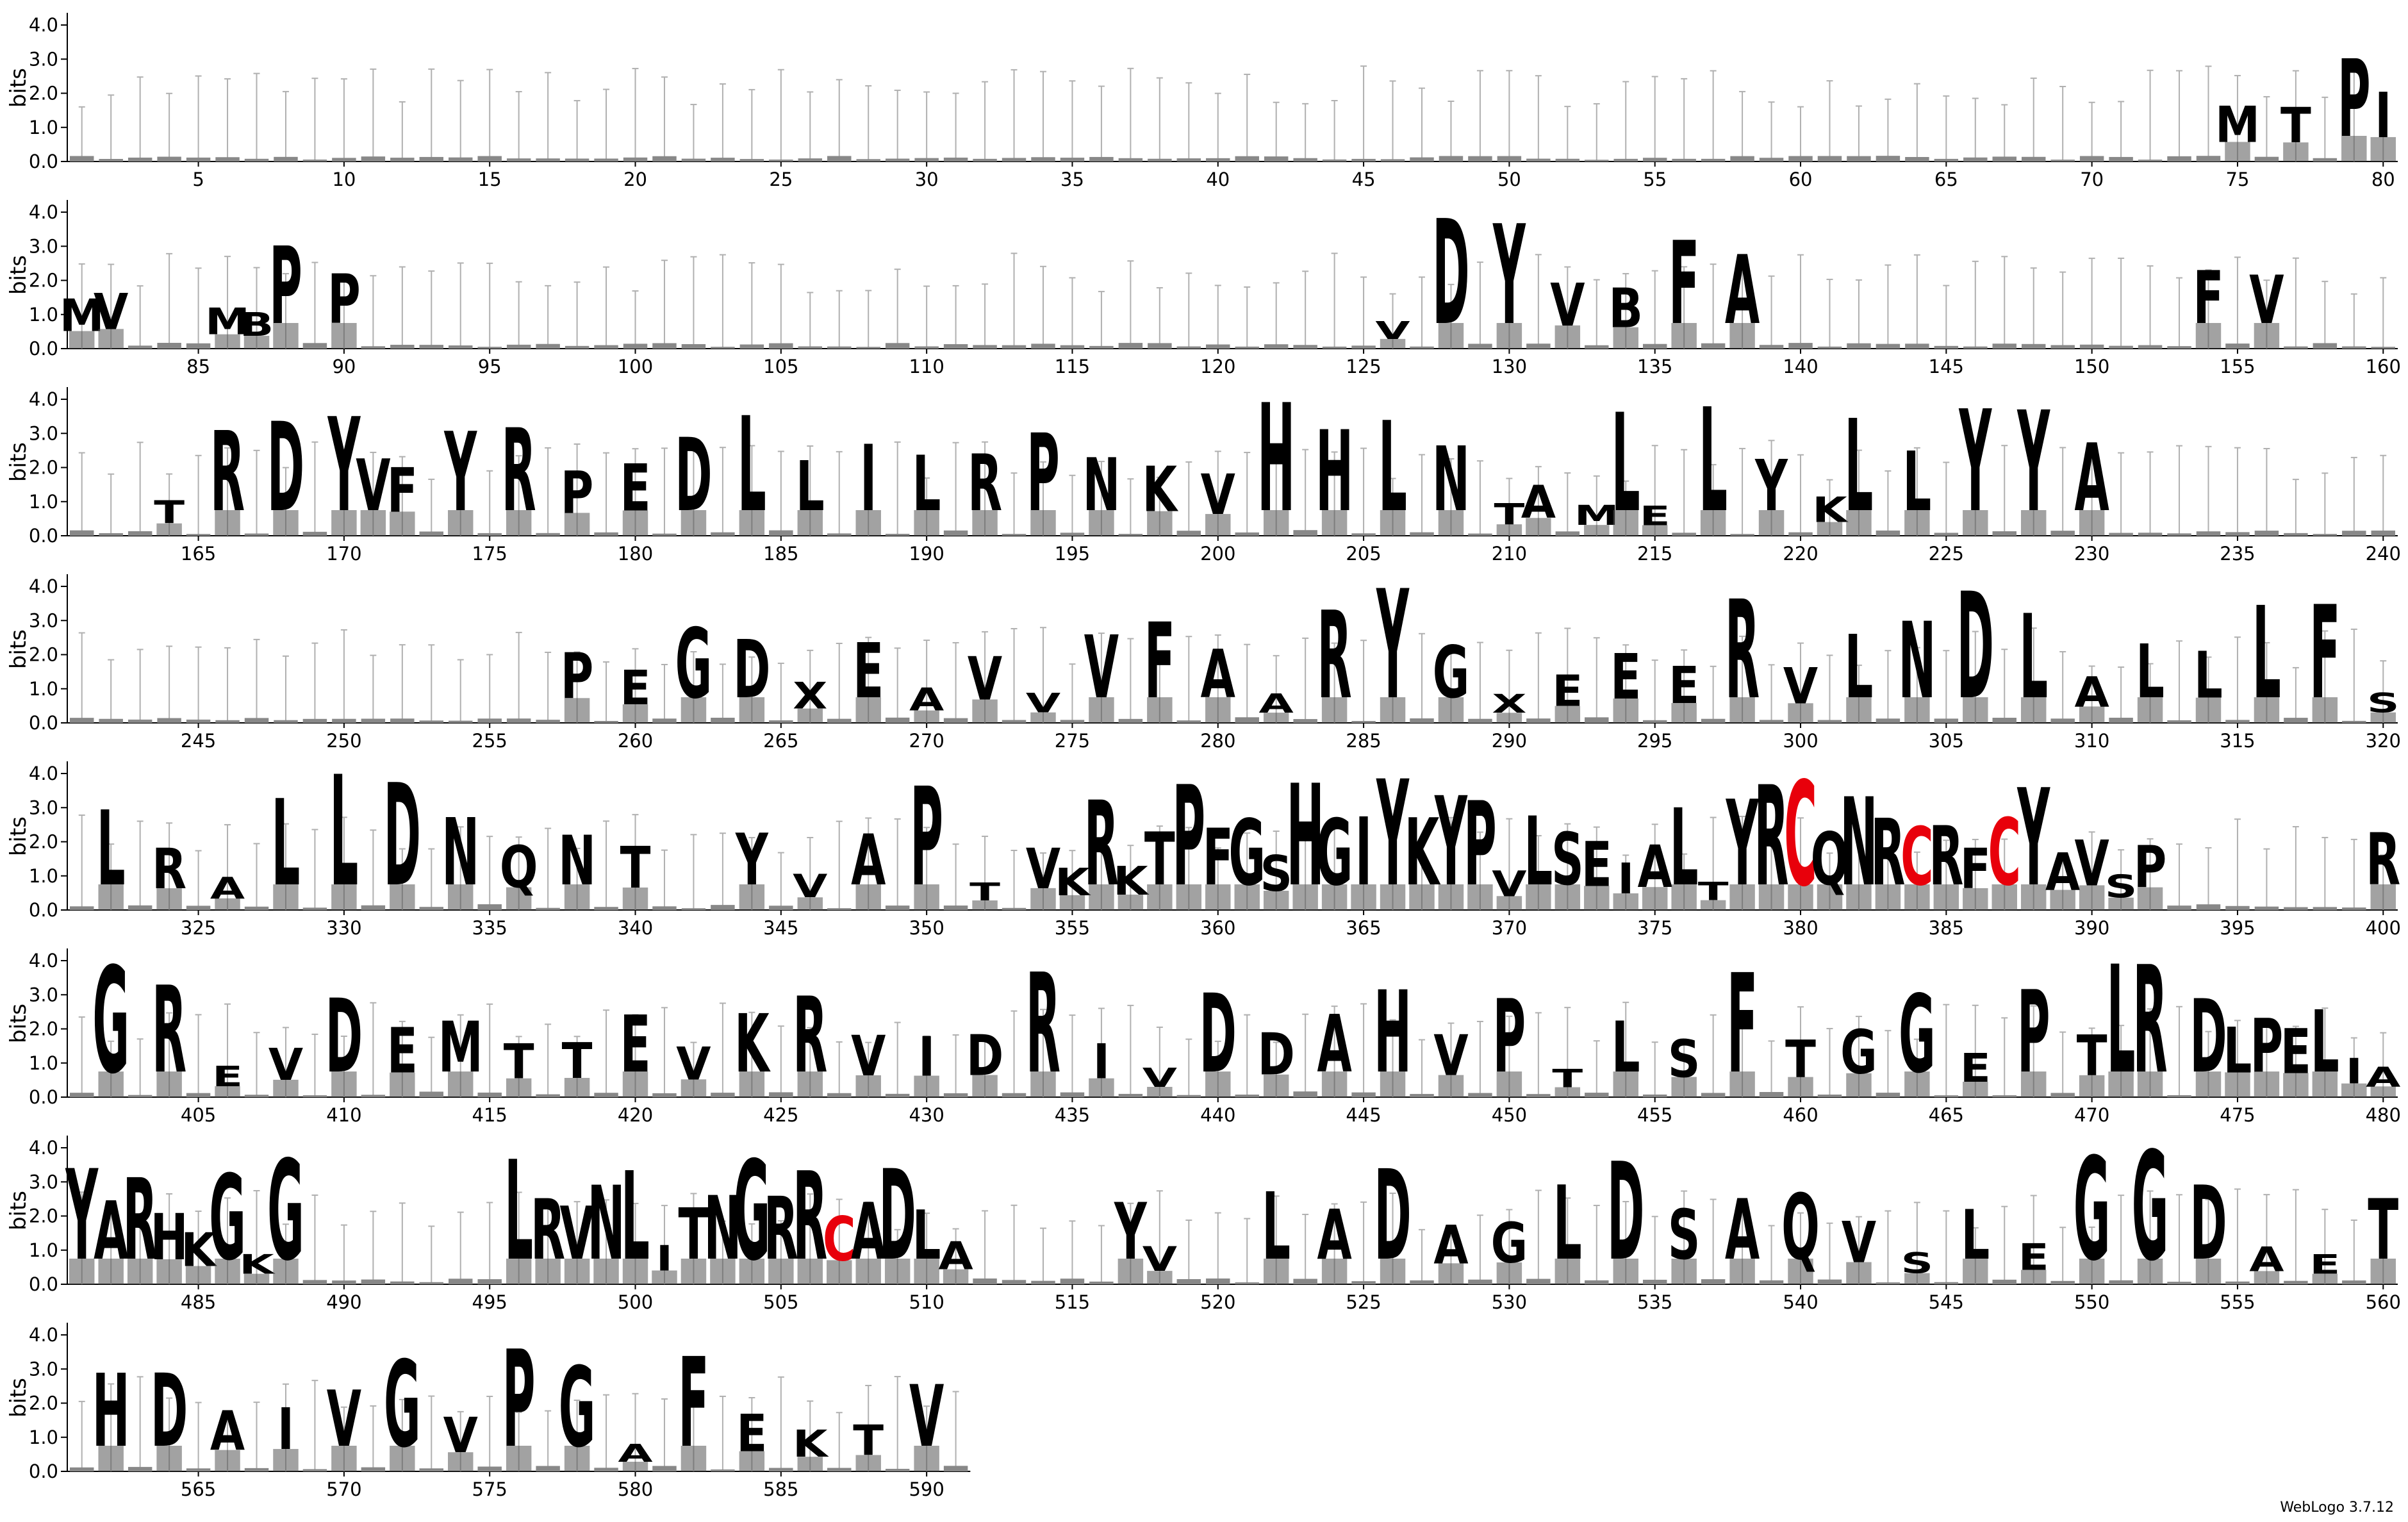 This screenshot has width=2408, height=1522. Describe the element at coordinates (285, 467) in the screenshot. I see `logo-residue-D: D` at that location.